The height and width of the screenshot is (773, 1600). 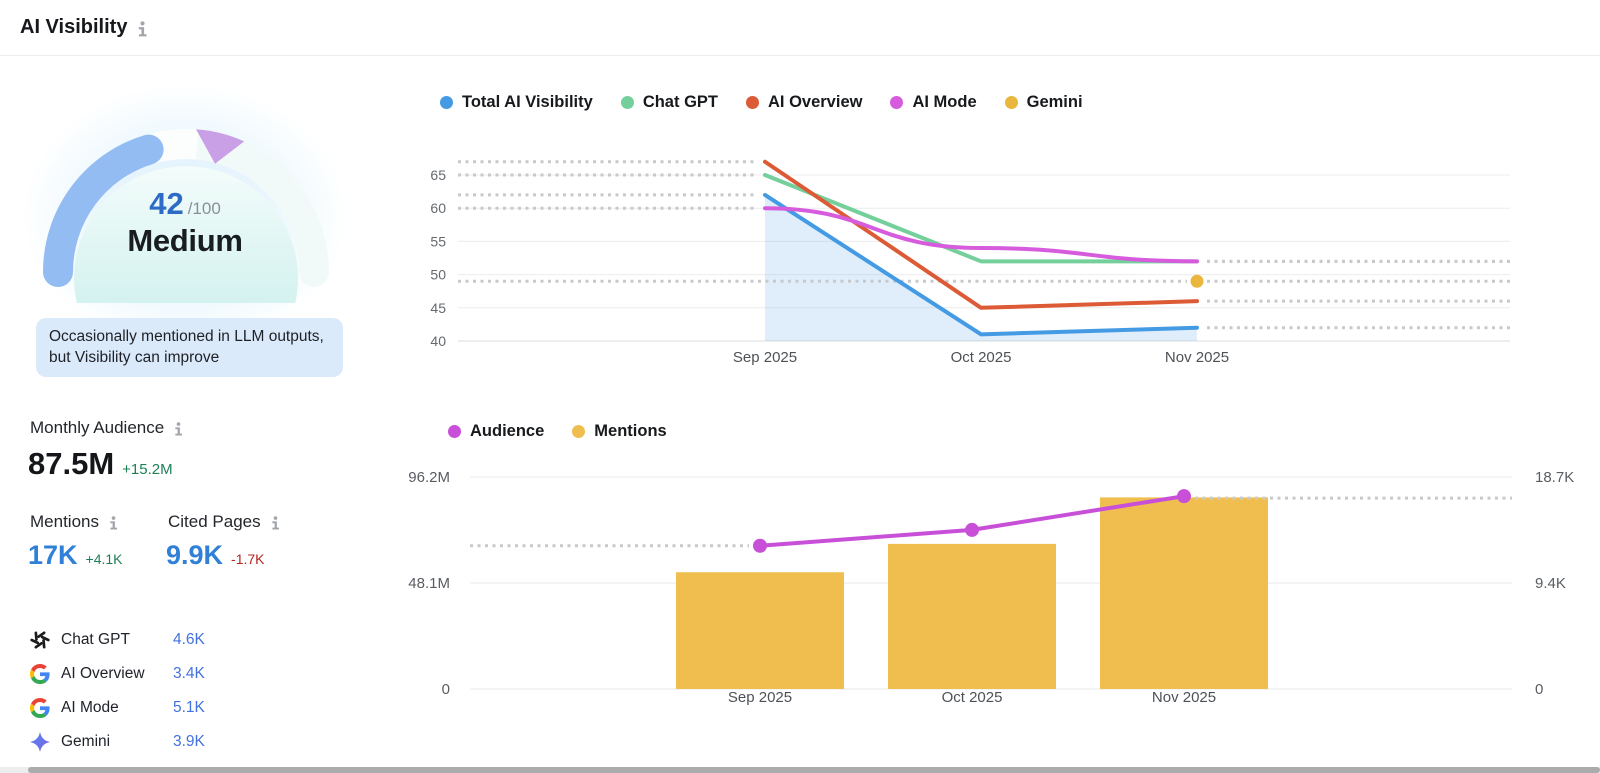 I want to click on platform-label: Chat GPT, so click(x=95, y=639).